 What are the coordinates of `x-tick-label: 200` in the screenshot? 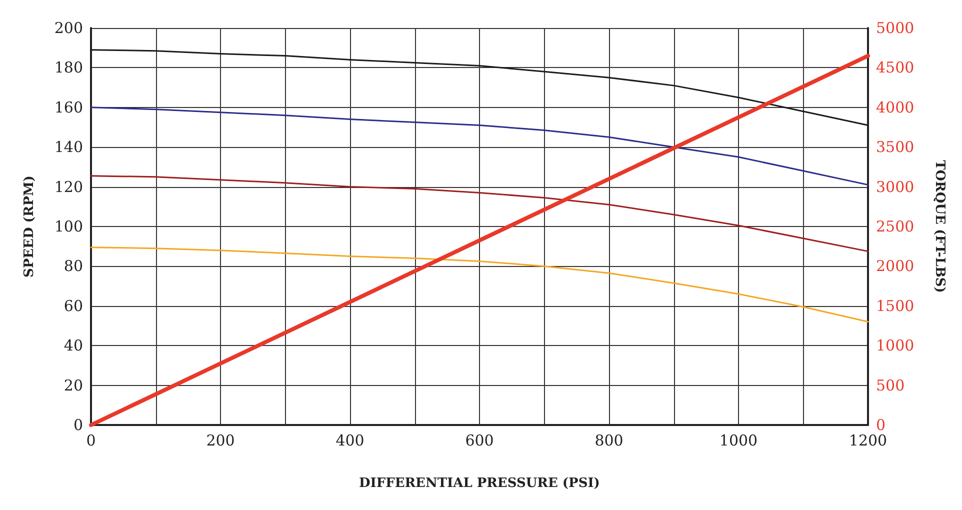 It's located at (220, 441).